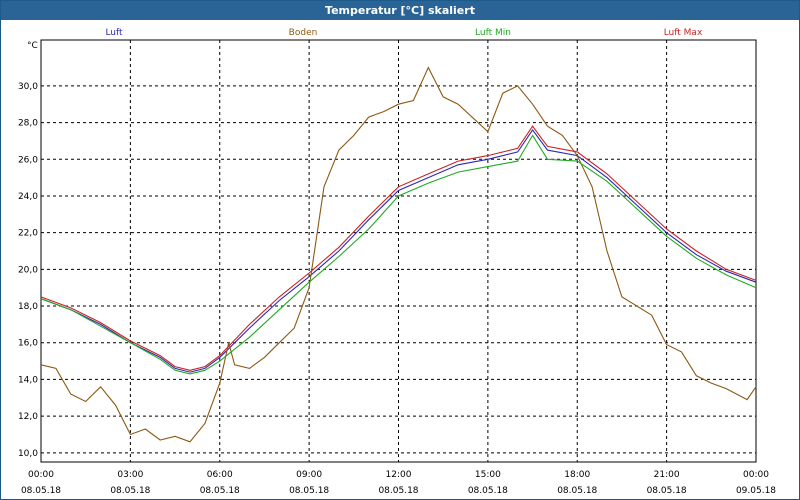 The image size is (800, 500). I want to click on y-tick-label: 10,0, so click(28, 454).